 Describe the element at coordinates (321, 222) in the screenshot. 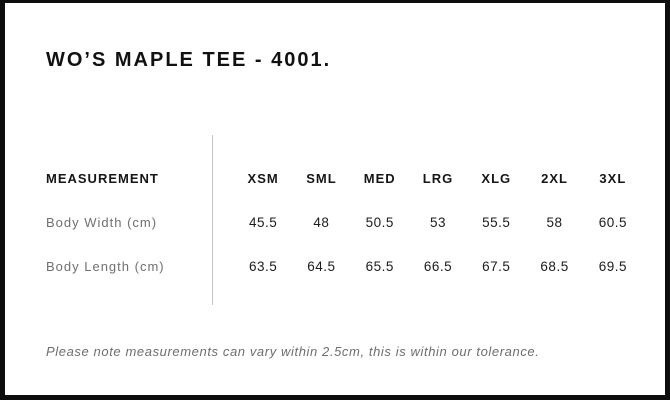

I see `body-width-sml: 48` at that location.